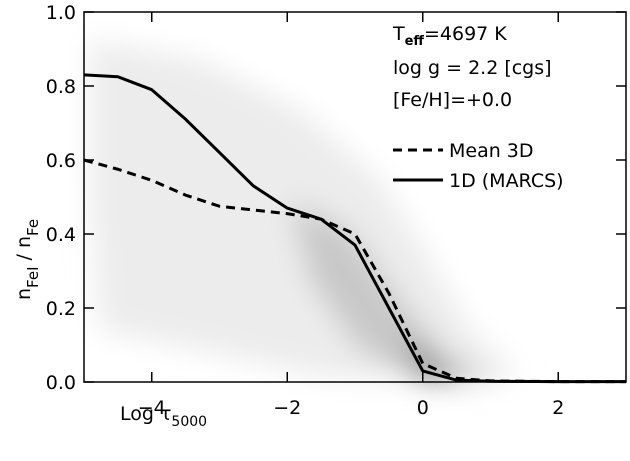 The height and width of the screenshot is (461, 630). I want to click on y-axis-label-group: nFeI / nFe, so click(27, 259).